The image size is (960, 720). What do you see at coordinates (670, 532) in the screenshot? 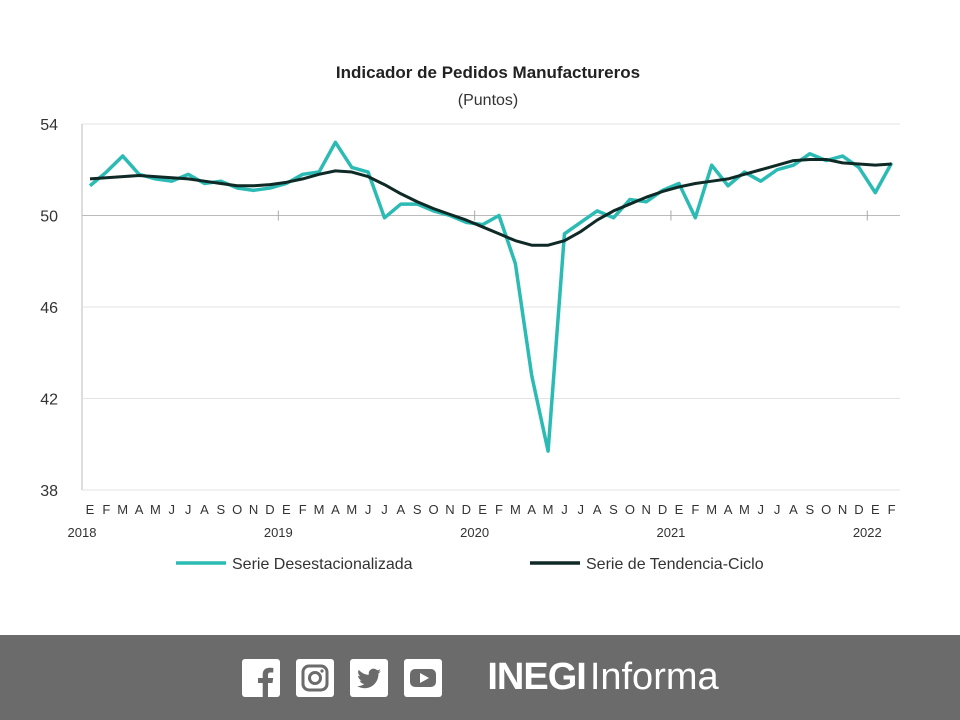
I see `year-label: 2021` at bounding box center [670, 532].